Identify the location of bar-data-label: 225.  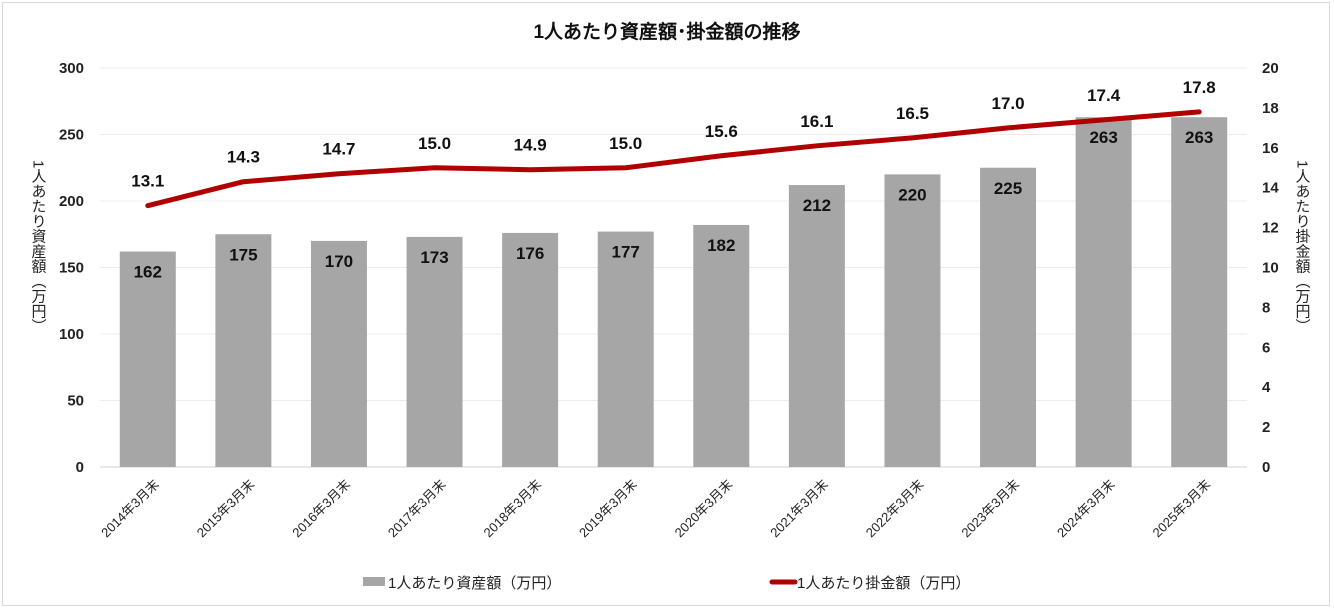
(1008, 188).